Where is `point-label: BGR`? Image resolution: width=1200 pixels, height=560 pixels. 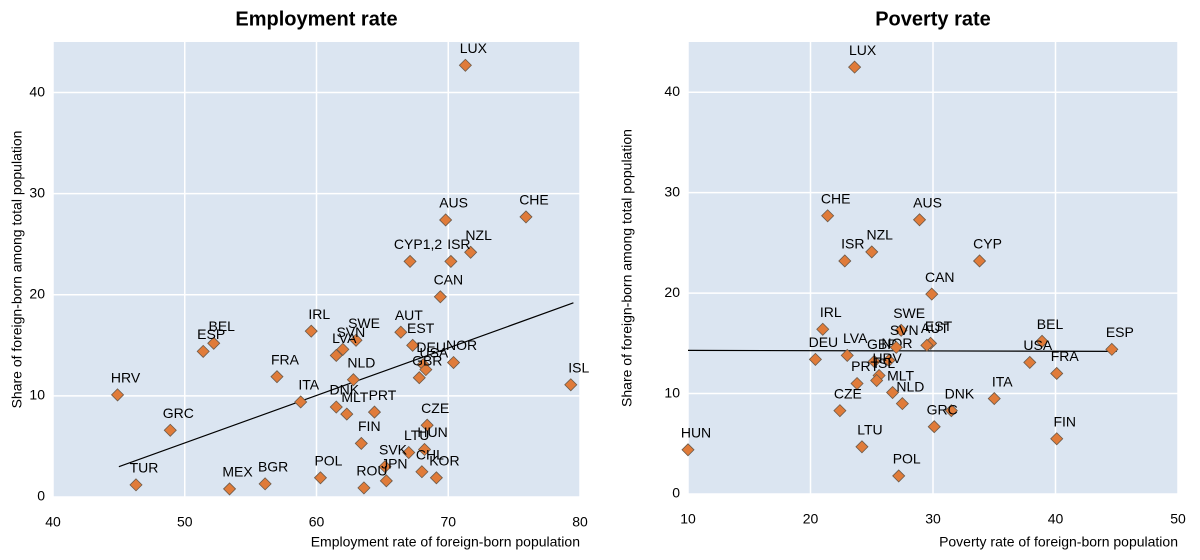
point-label: BGR is located at coordinates (273, 467).